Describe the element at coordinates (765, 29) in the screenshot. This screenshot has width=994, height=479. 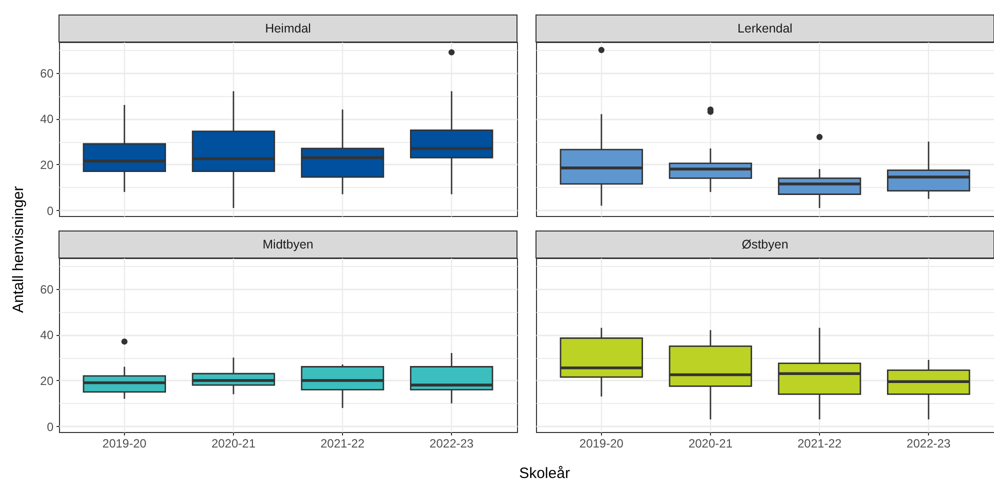
I see `chart-title: Lerkendal` at that location.